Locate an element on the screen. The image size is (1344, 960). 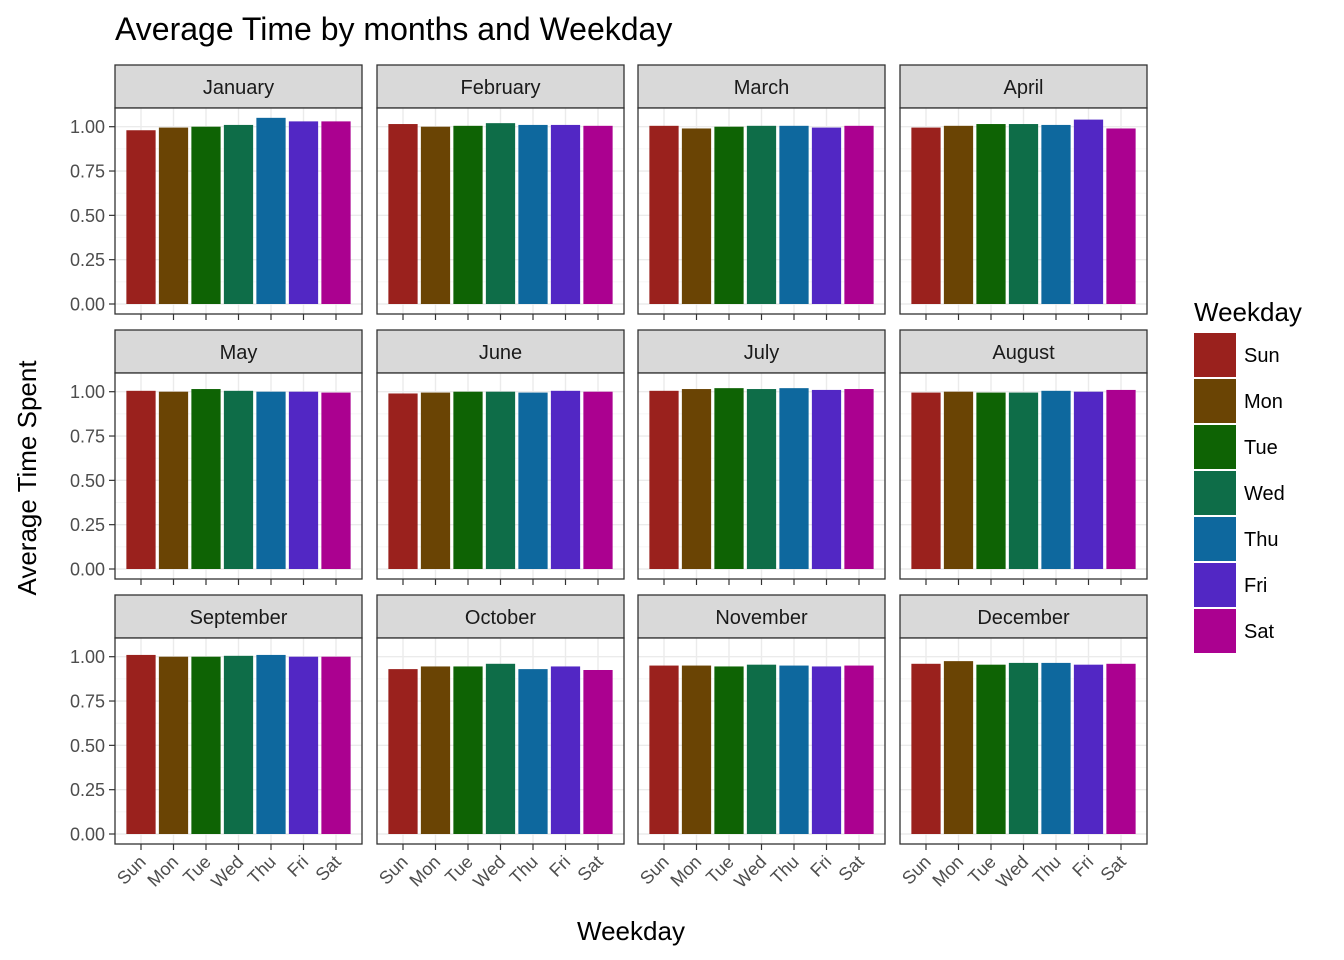
bar-october-tue is located at coordinates (468, 750).